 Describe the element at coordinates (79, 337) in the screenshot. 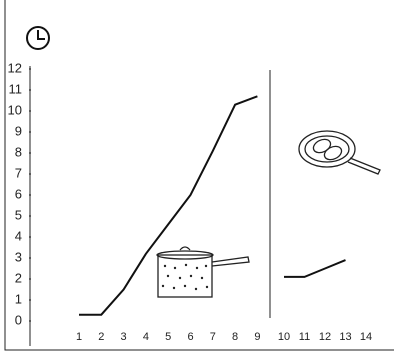

I see `x-tick-label: 1` at that location.